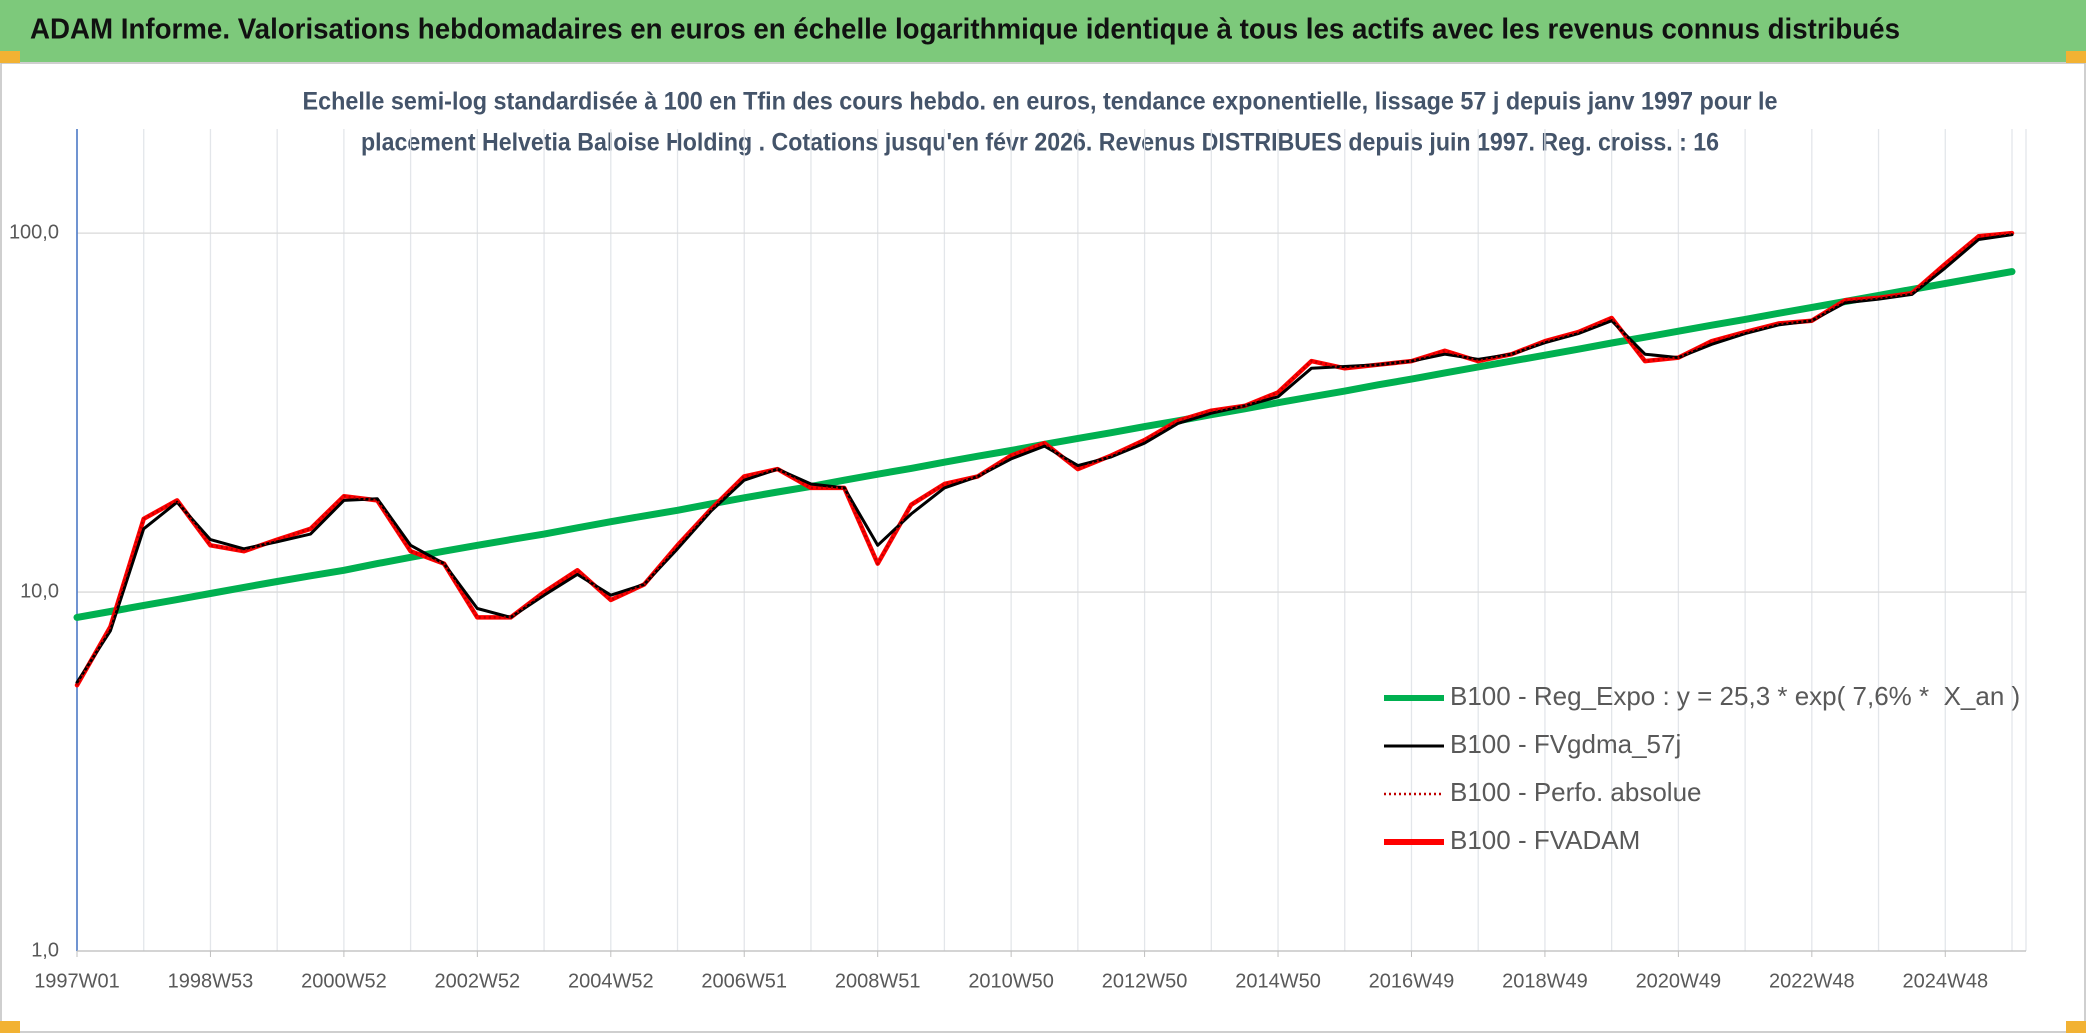 Image resolution: width=2086 pixels, height=1033 pixels. What do you see at coordinates (1011, 981) in the screenshot?
I see `x-tick-label: 2010W50` at bounding box center [1011, 981].